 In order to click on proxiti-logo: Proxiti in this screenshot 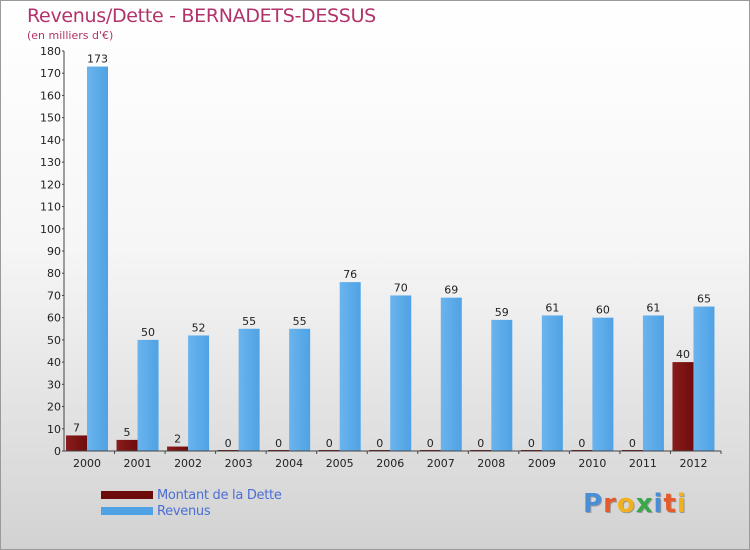, I will do `click(635, 504)`.